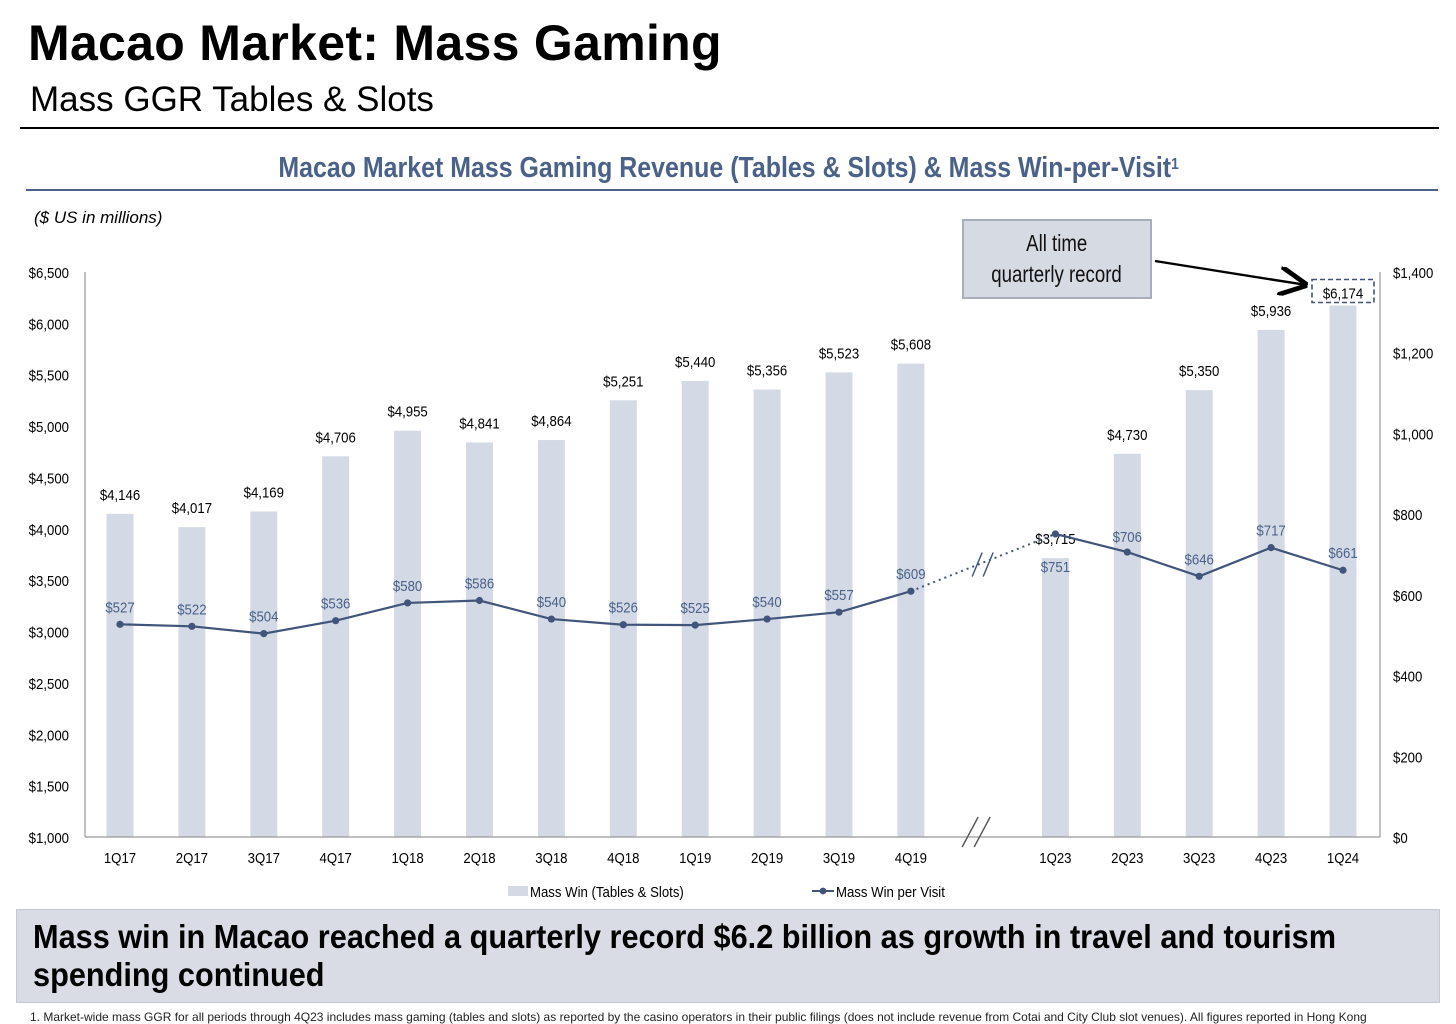 The width and height of the screenshot is (1456, 1024). Describe the element at coordinates (119, 607) in the screenshot. I see `line-label-1q17: $527` at that location.